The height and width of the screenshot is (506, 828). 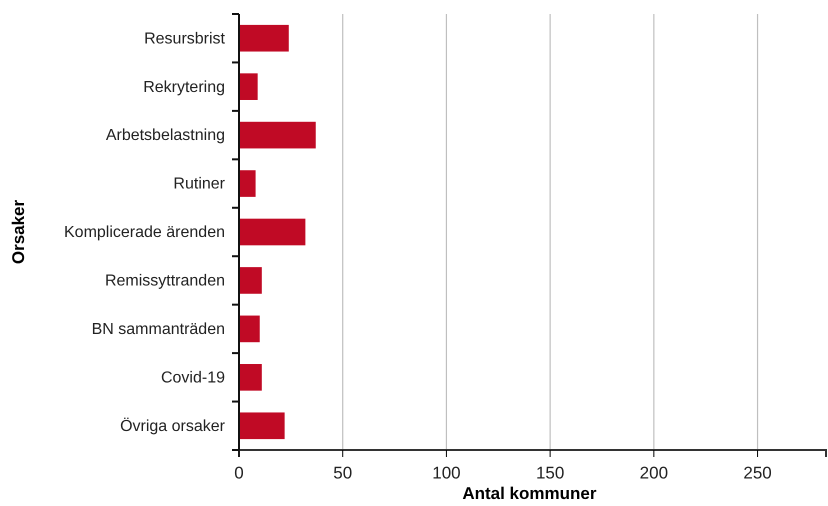 What do you see at coordinates (446, 473) in the screenshot?
I see `x-tick-label: 100` at bounding box center [446, 473].